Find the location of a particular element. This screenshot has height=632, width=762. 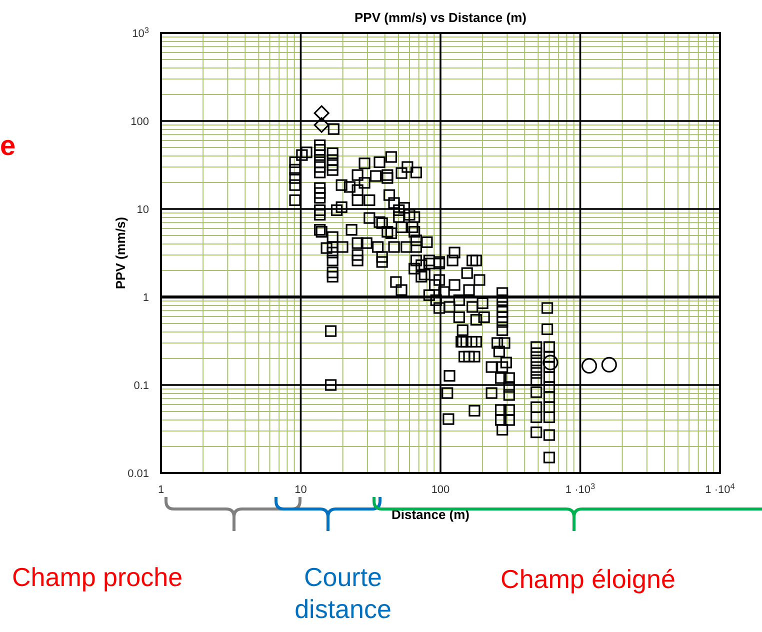

y-tick-label: 100 is located at coordinates (139, 122).